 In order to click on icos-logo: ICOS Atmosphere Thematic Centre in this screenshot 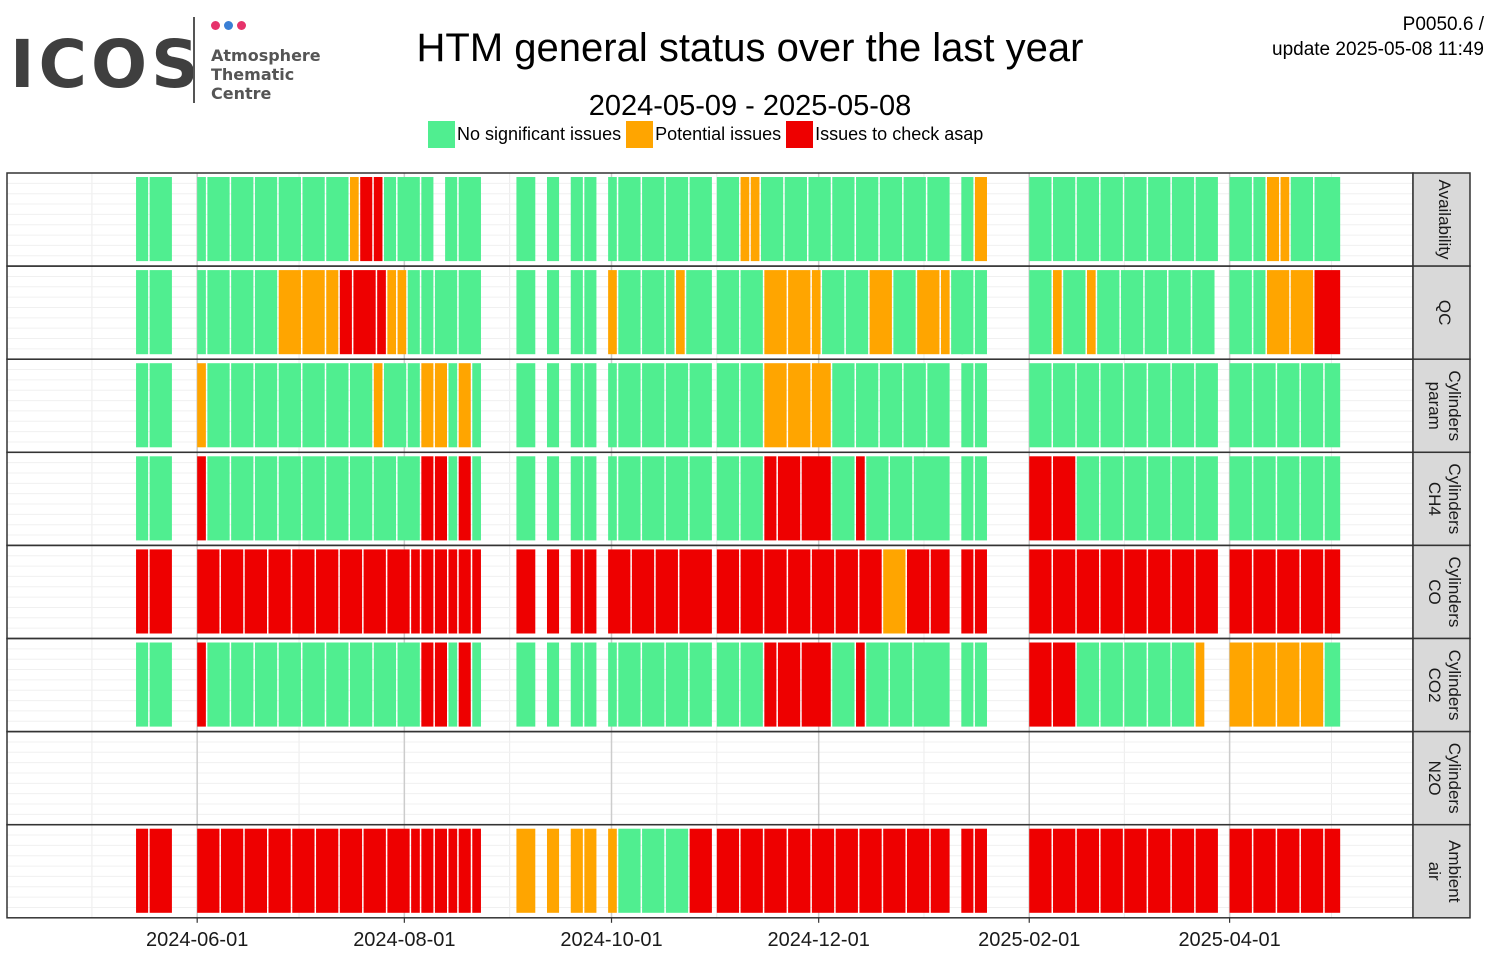, I will do `click(170, 59)`.